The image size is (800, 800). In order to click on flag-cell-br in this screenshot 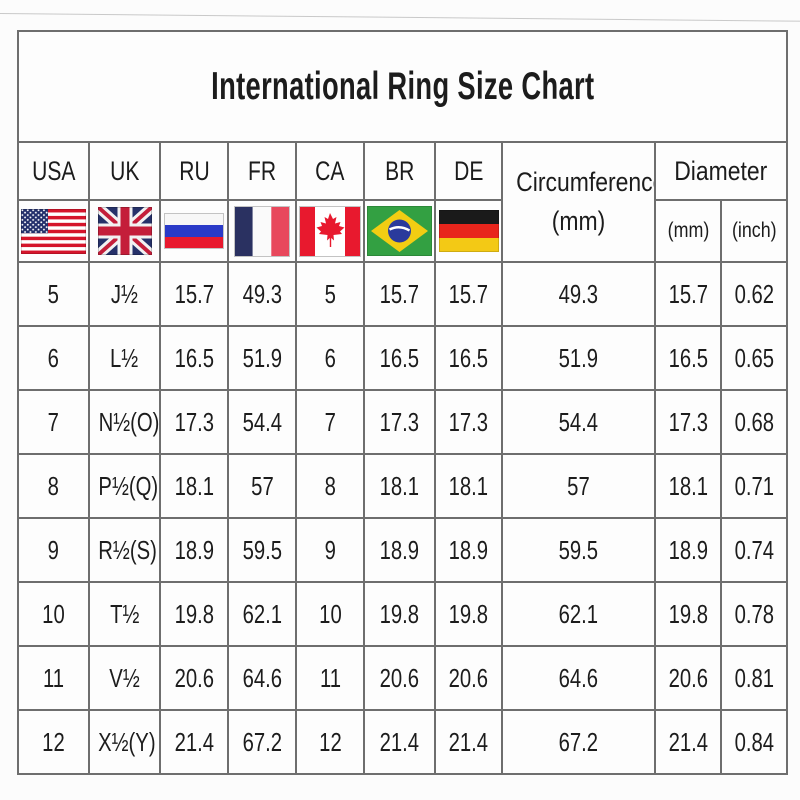, I will do `click(399, 231)`.